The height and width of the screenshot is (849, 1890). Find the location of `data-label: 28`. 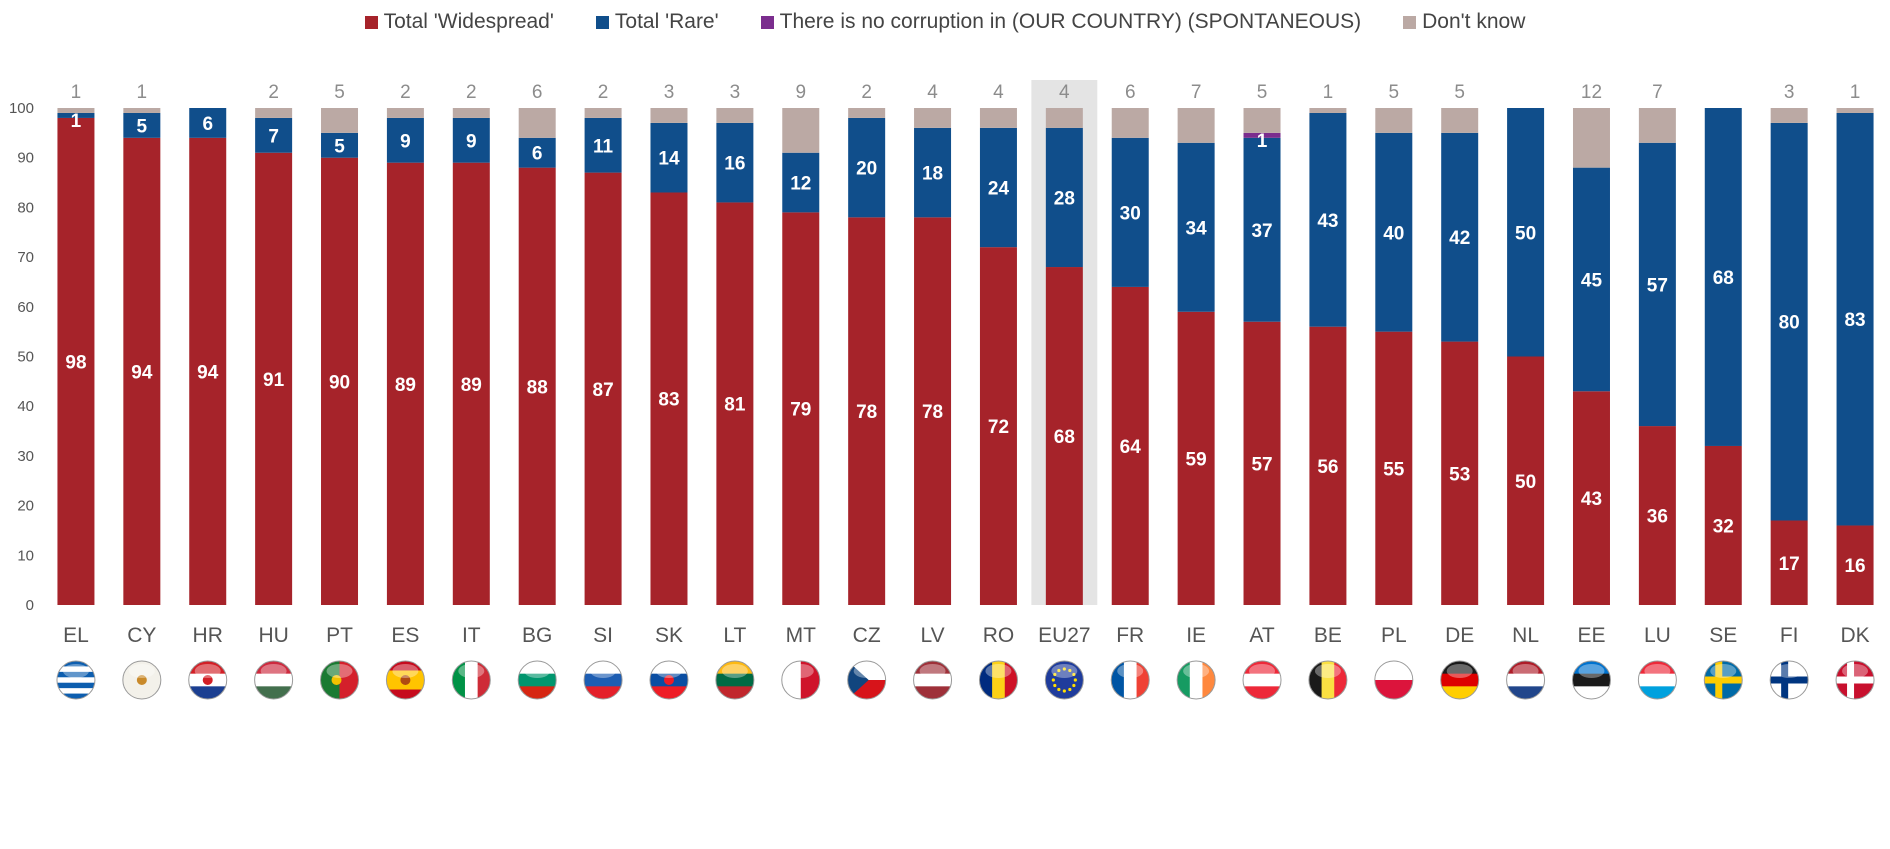

data-label: 28 is located at coordinates (1064, 198).